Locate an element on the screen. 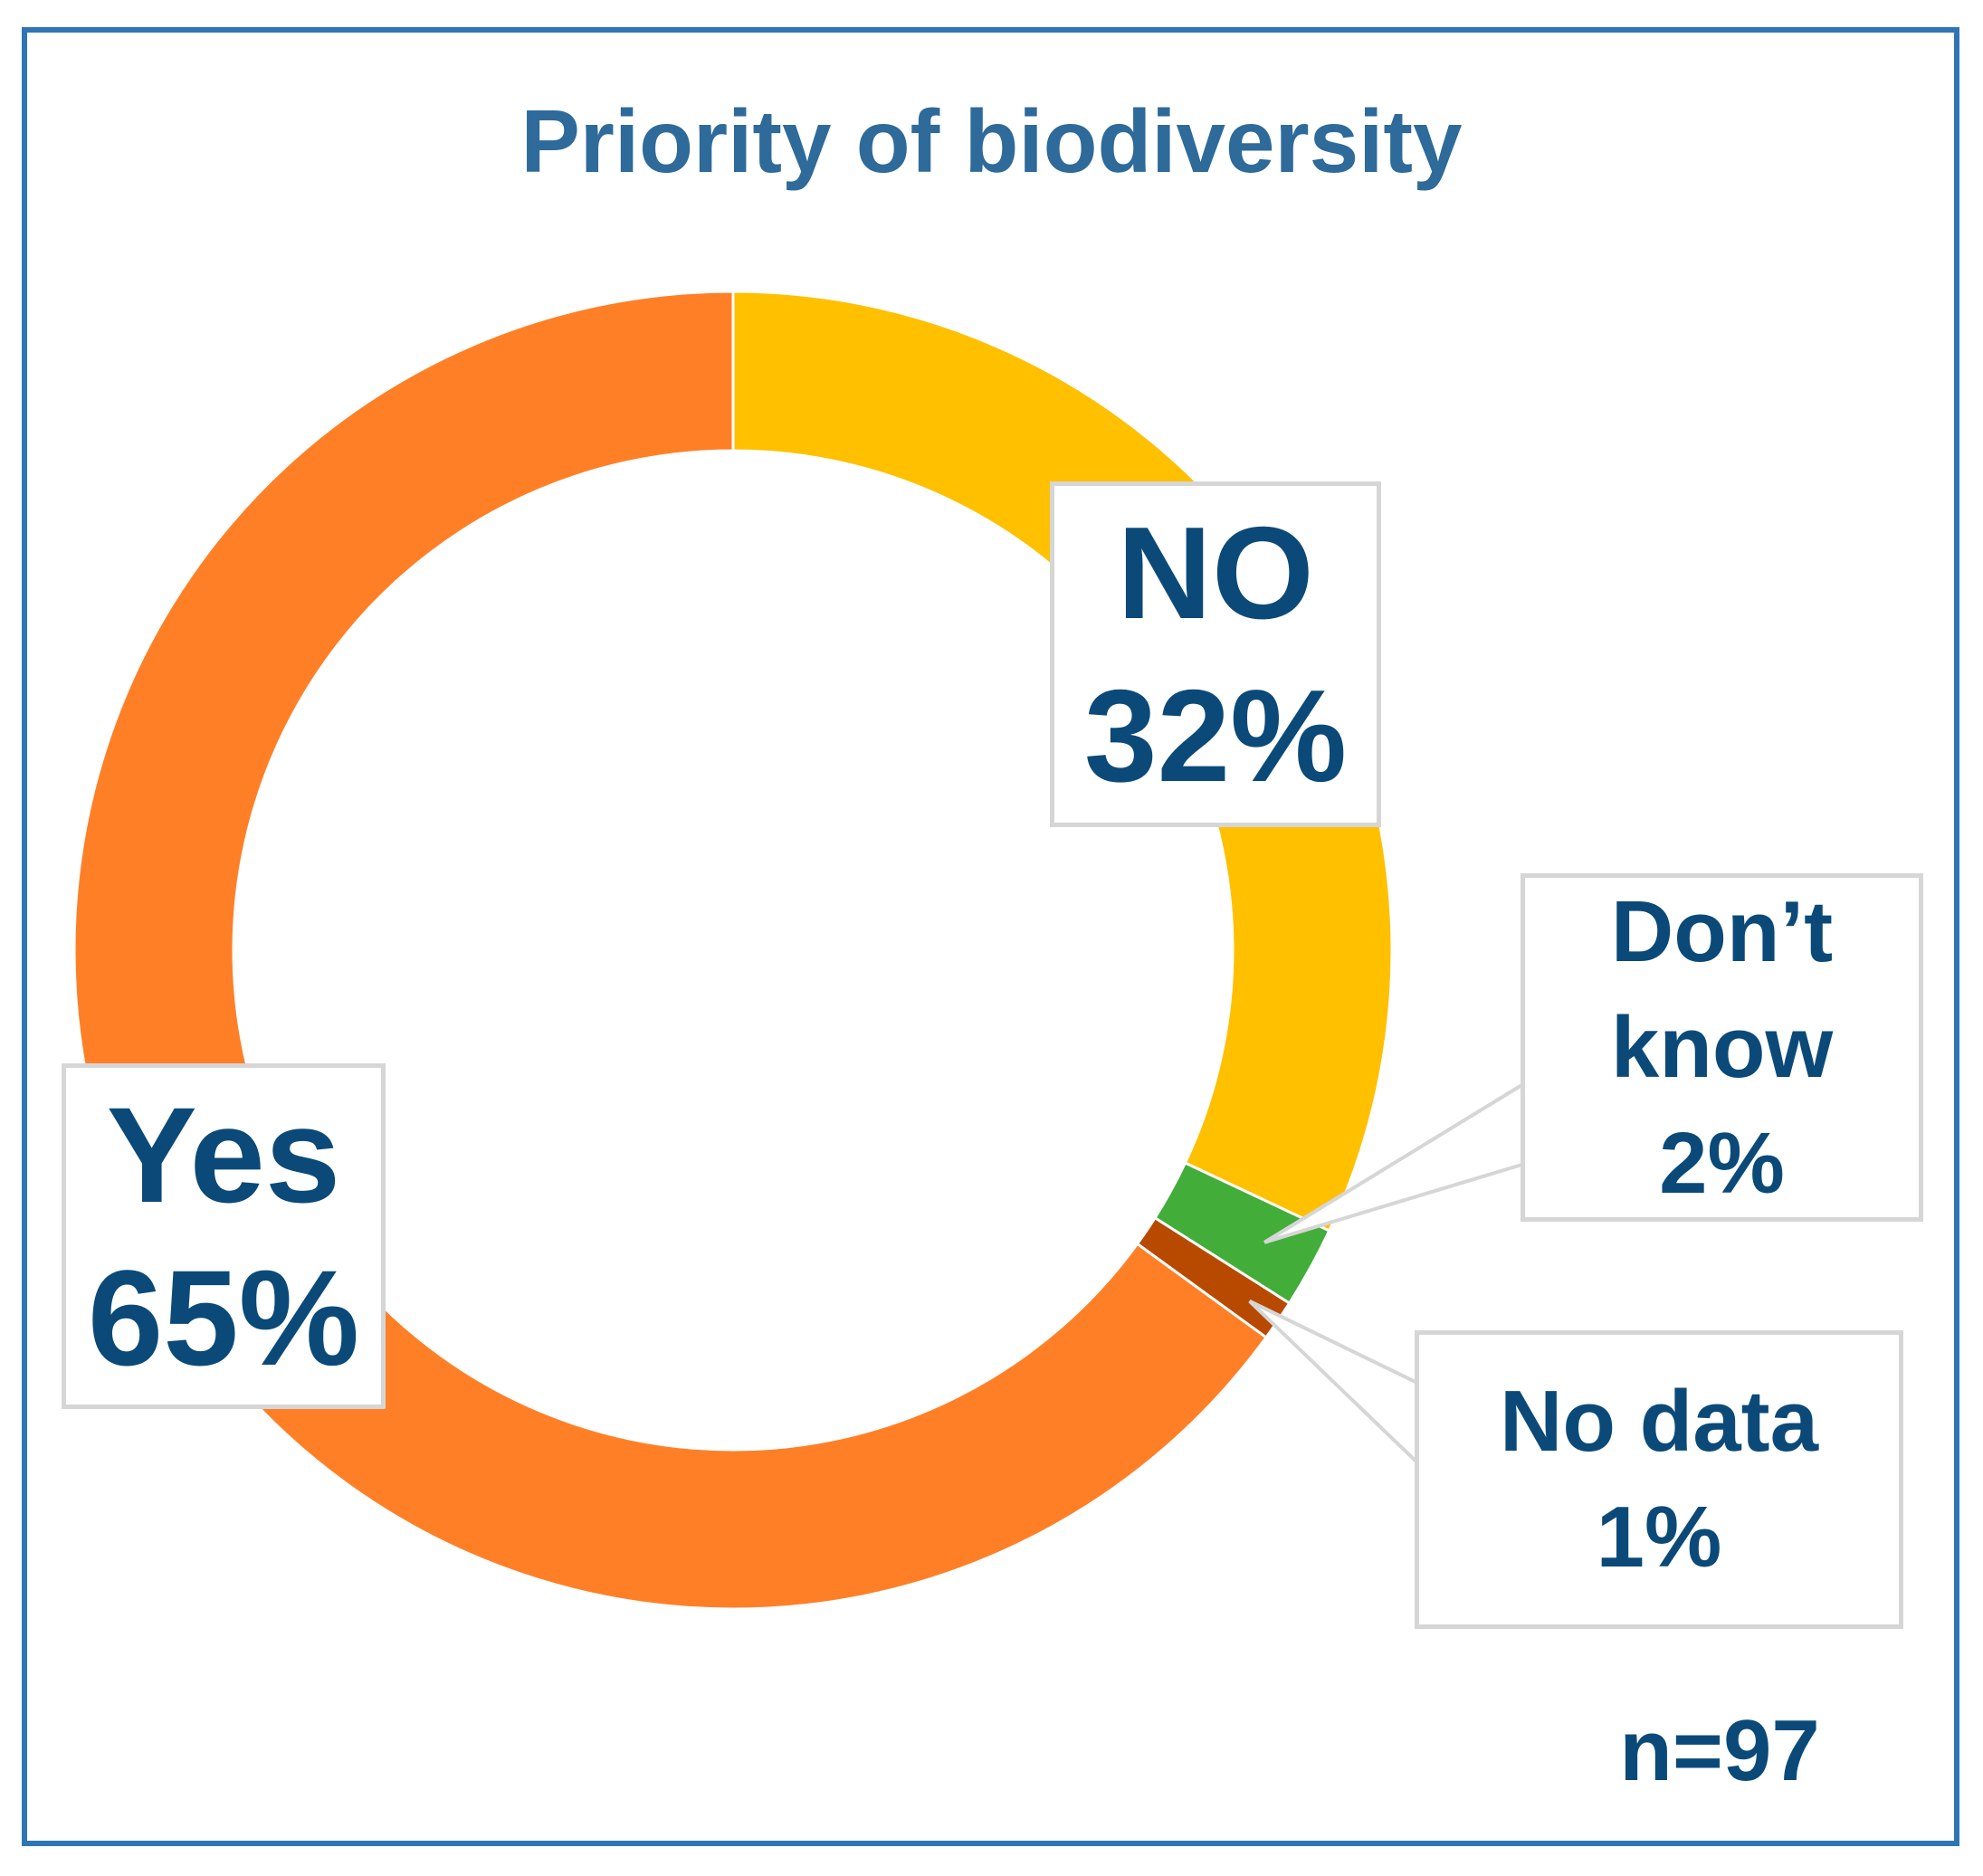 The width and height of the screenshot is (1983, 1876). label-dont-know: Don’t know 2% is located at coordinates (1722, 1047).